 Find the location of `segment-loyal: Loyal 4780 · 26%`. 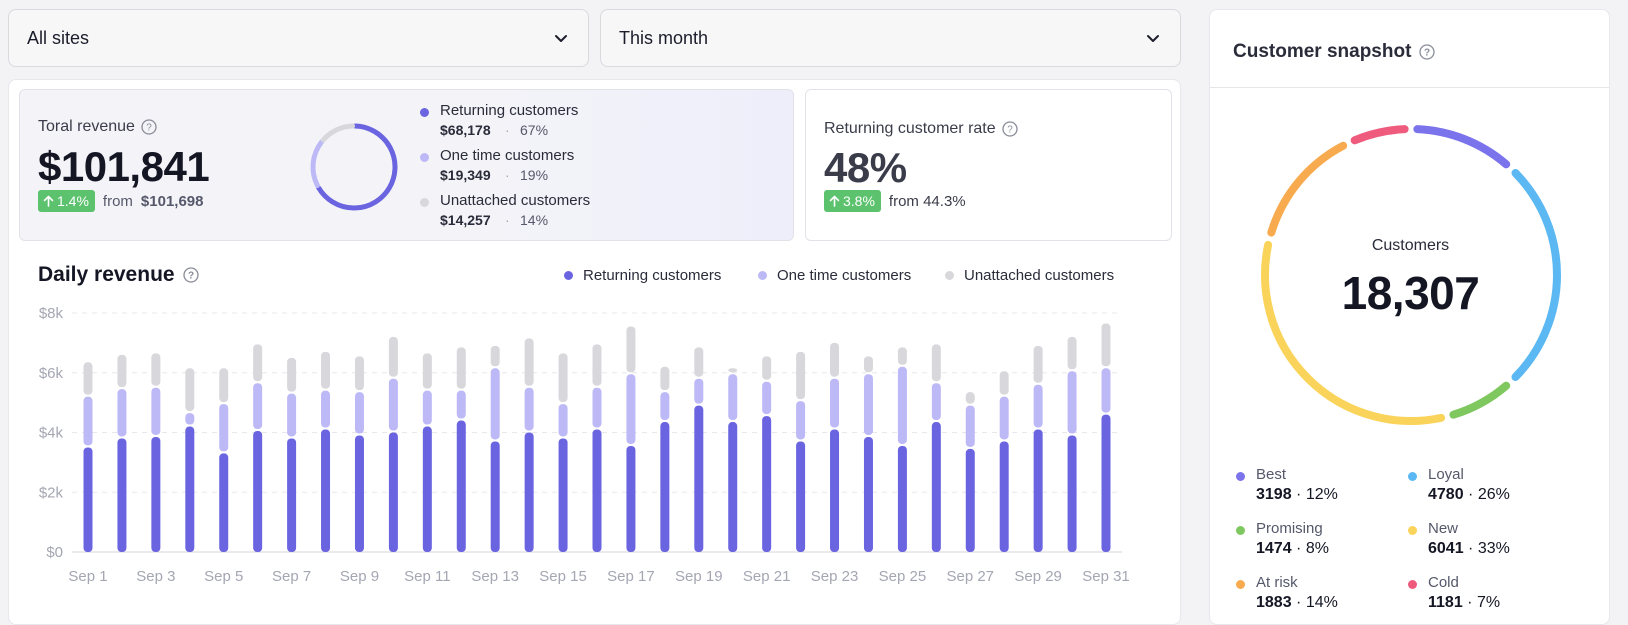

segment-loyal: Loyal 4780 · 26% is located at coordinates (1498, 491).